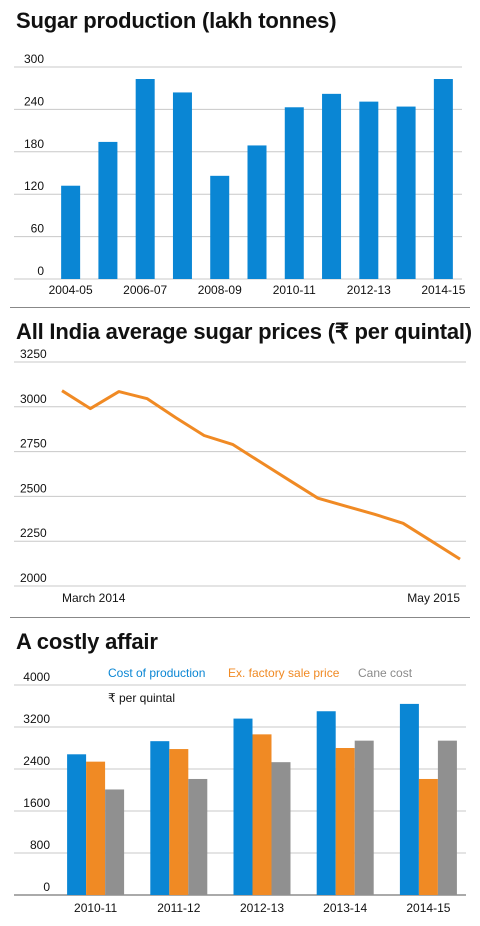  Describe the element at coordinates (40, 845) in the screenshot. I see `y-tick-label: 800` at that location.